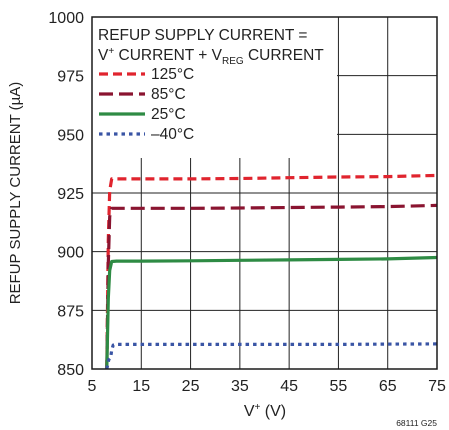 Image resolution: width=449 pixels, height=430 pixels. What do you see at coordinates (70, 311) in the screenshot?
I see `y-tick-label: 875` at bounding box center [70, 311].